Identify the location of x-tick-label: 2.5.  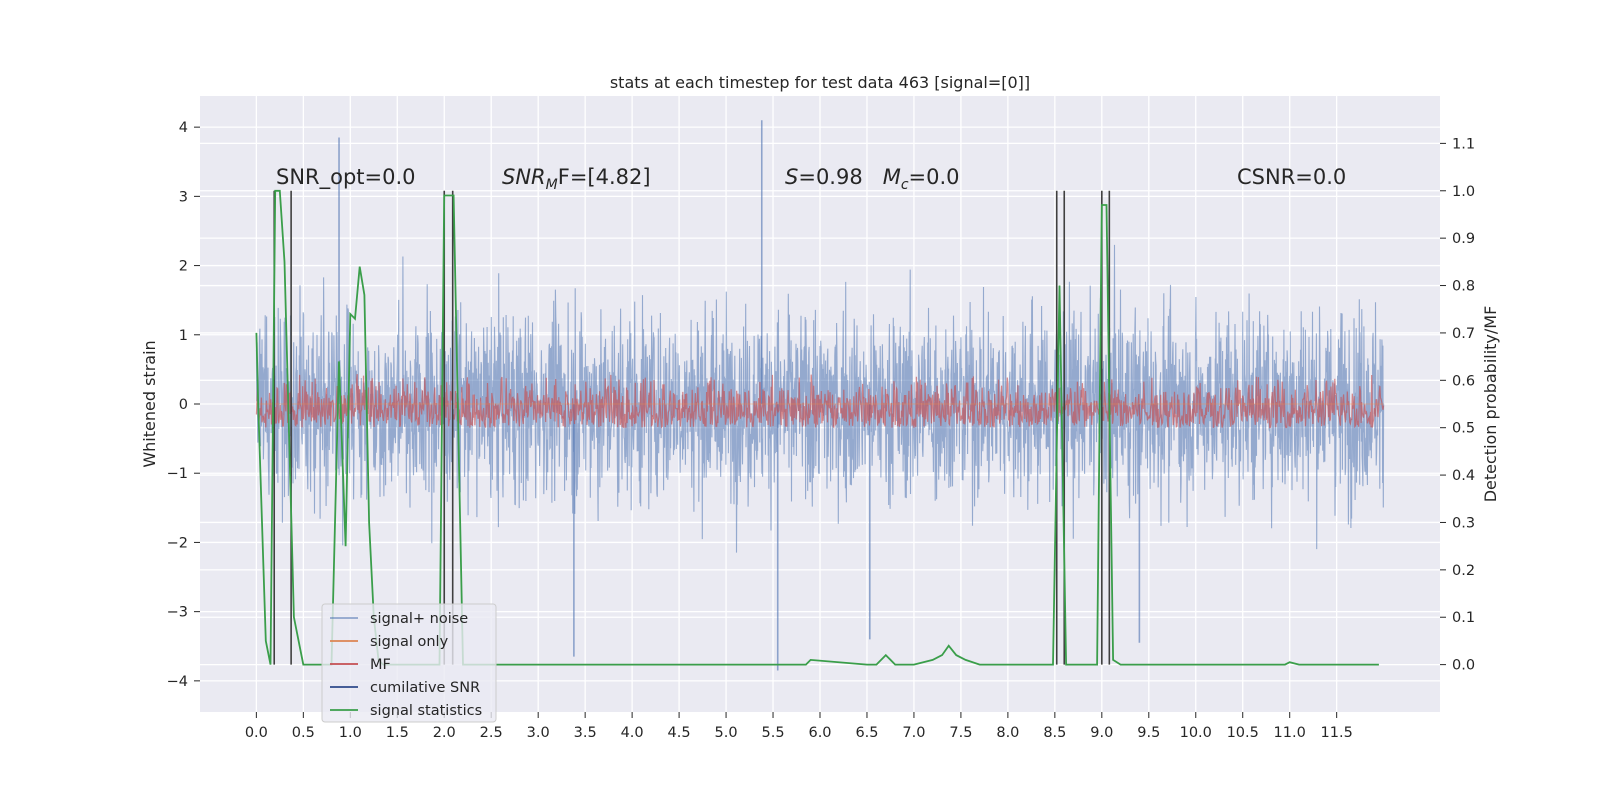
(491, 733).